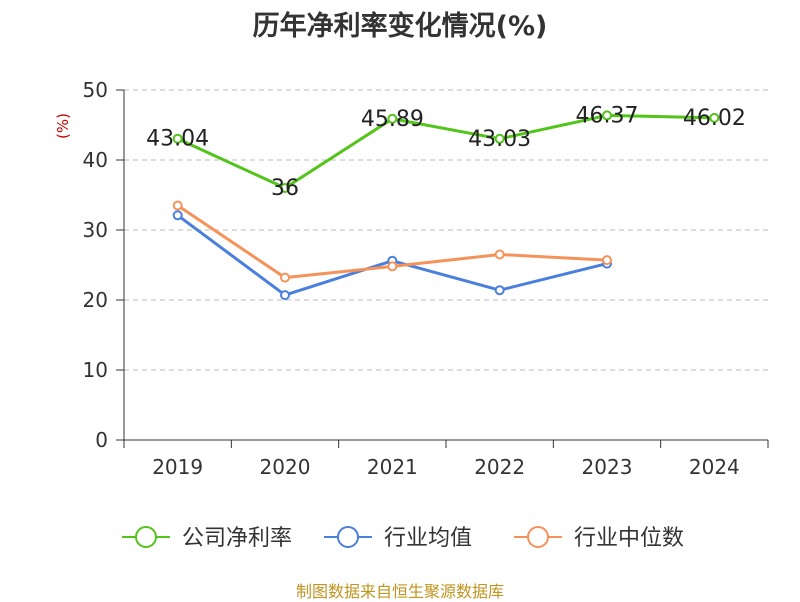 This screenshot has width=800, height=602. I want to click on legend-label: 公司净利率, so click(237, 538).